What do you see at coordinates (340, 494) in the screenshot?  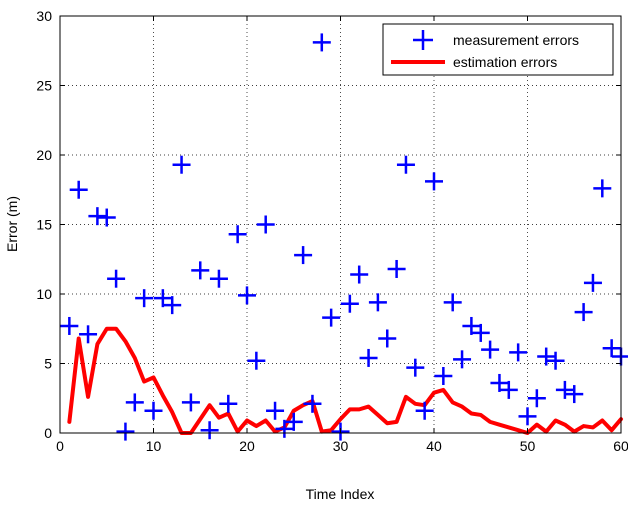 I see `x-axis-label: Time Index` at bounding box center [340, 494].